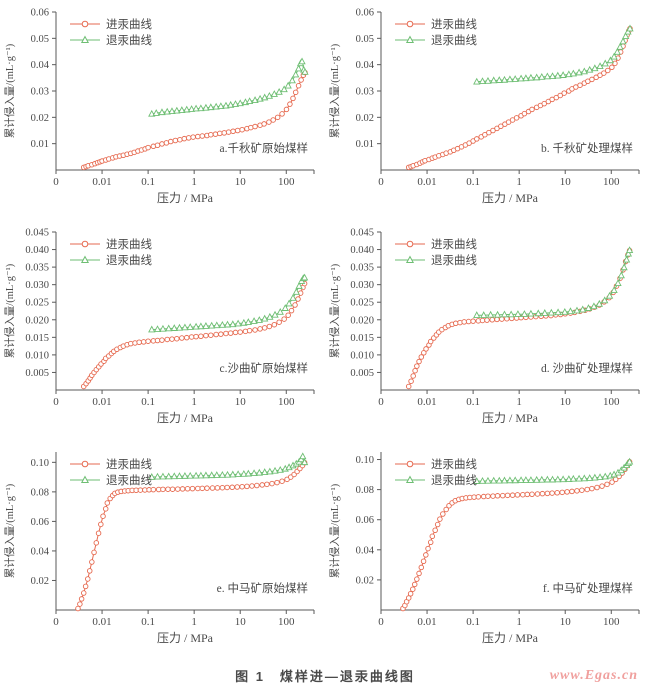 This screenshot has width=650, height=690. Describe the element at coordinates (37, 373) in the screenshot. I see `y-tick-label: 0.005` at that location.